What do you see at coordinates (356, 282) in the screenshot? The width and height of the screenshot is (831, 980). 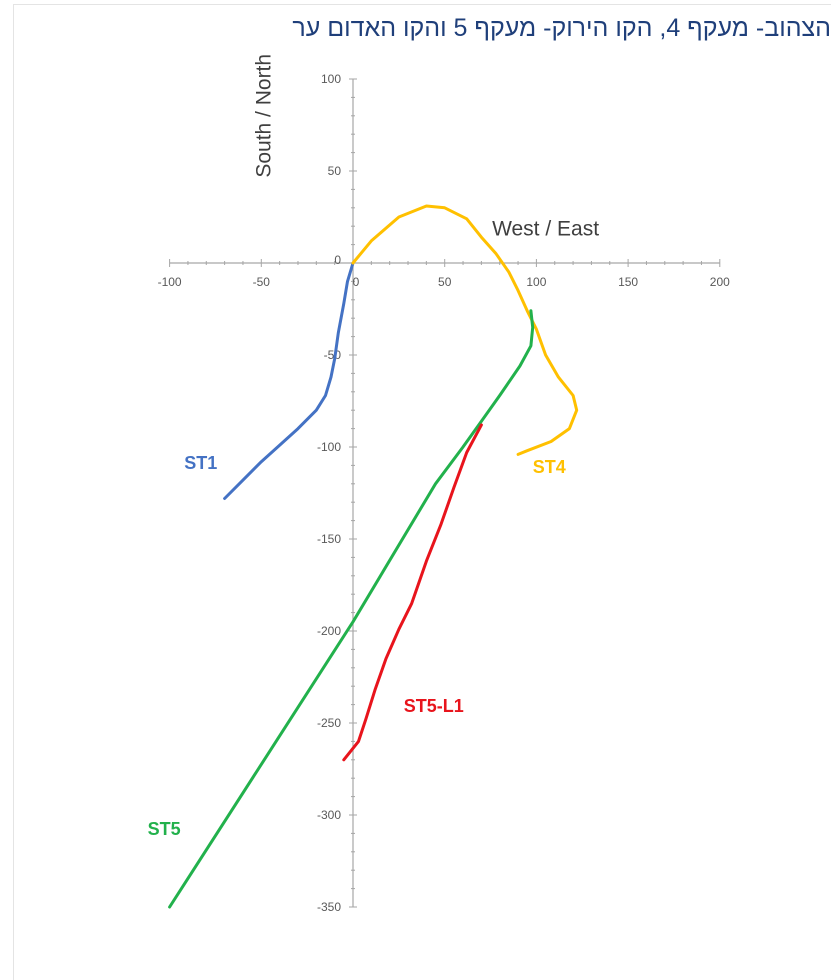 I see `x-tick-label: 0` at bounding box center [356, 282].